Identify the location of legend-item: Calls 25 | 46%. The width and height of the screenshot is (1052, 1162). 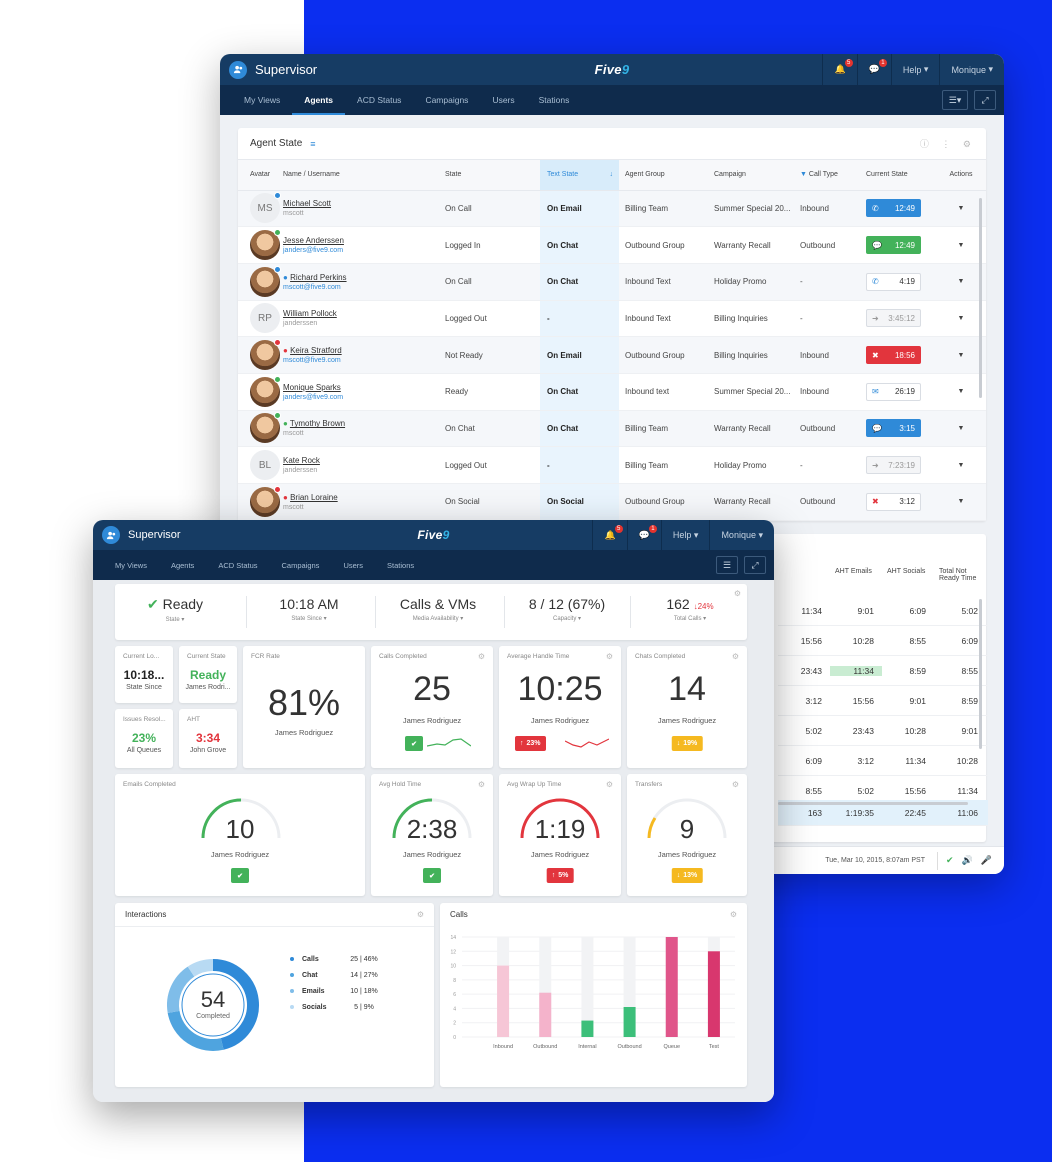
(334, 959).